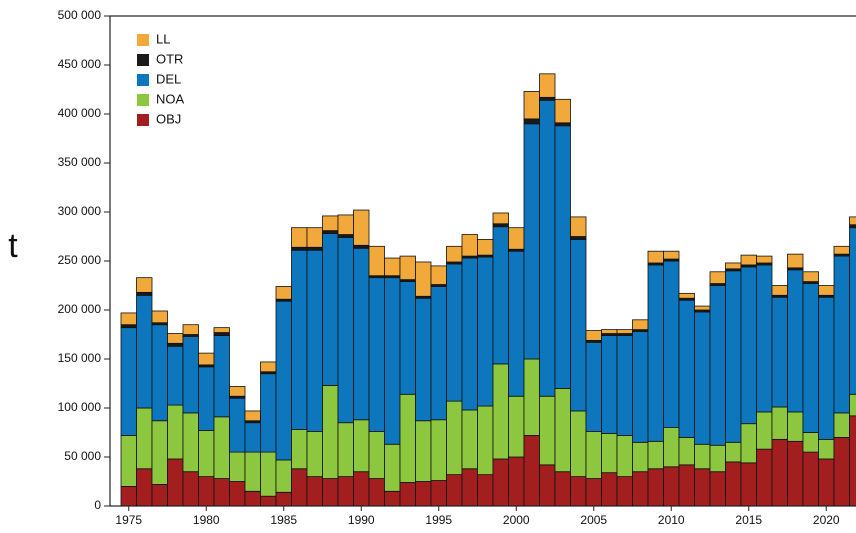 The image size is (856, 533). Describe the element at coordinates (500, 482) in the screenshot. I see `bar-segment-obj-1999` at that location.